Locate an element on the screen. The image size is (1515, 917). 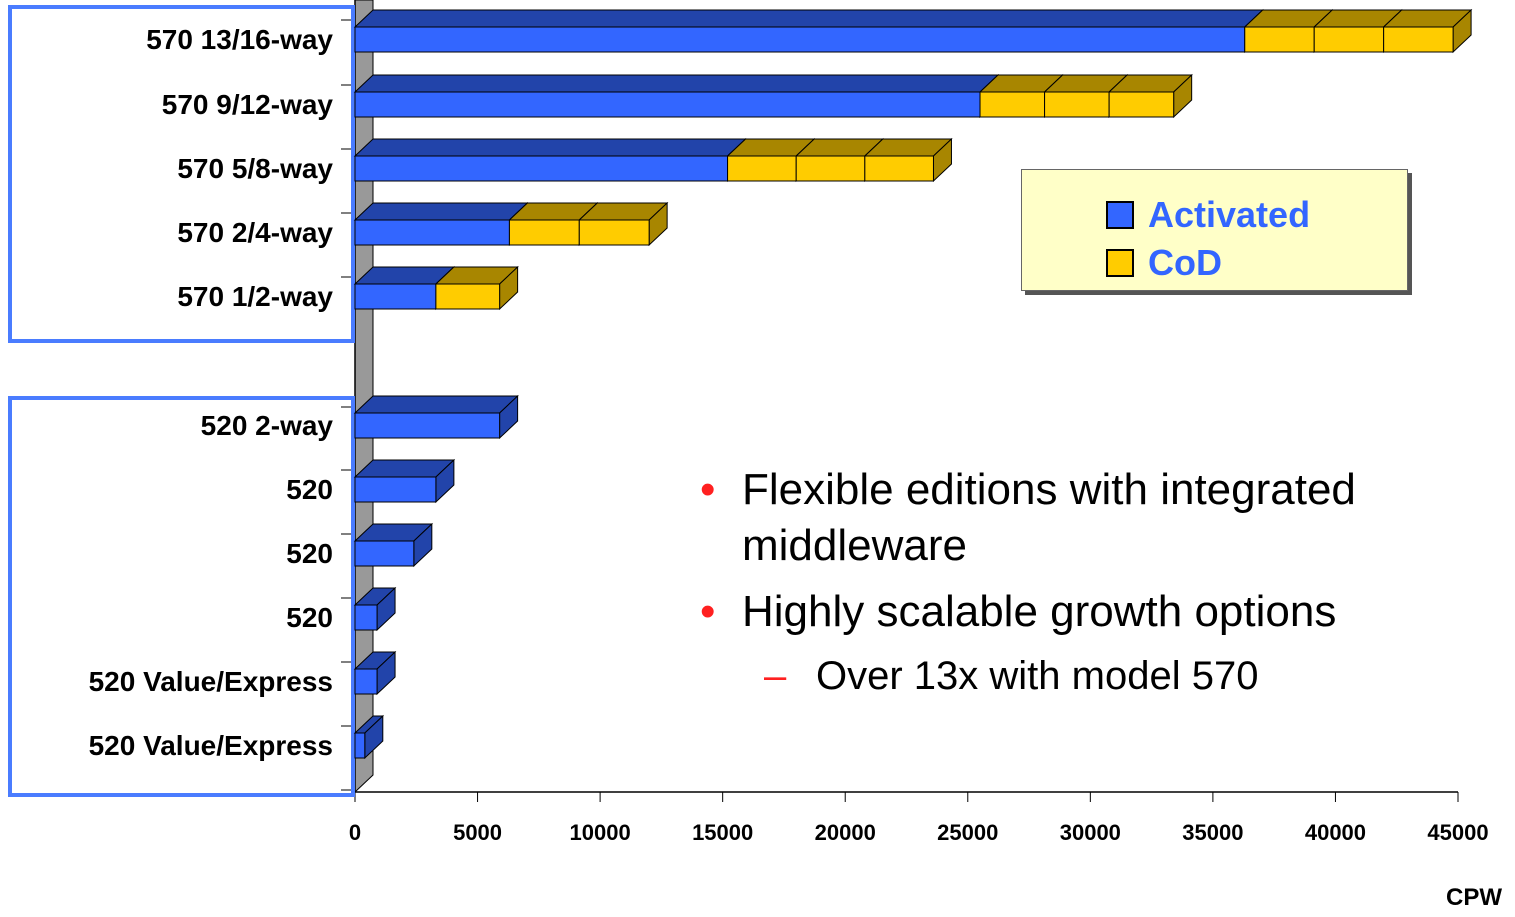
sub-bullet-item: – Over 13x with model 570 is located at coordinates (1100, 676).